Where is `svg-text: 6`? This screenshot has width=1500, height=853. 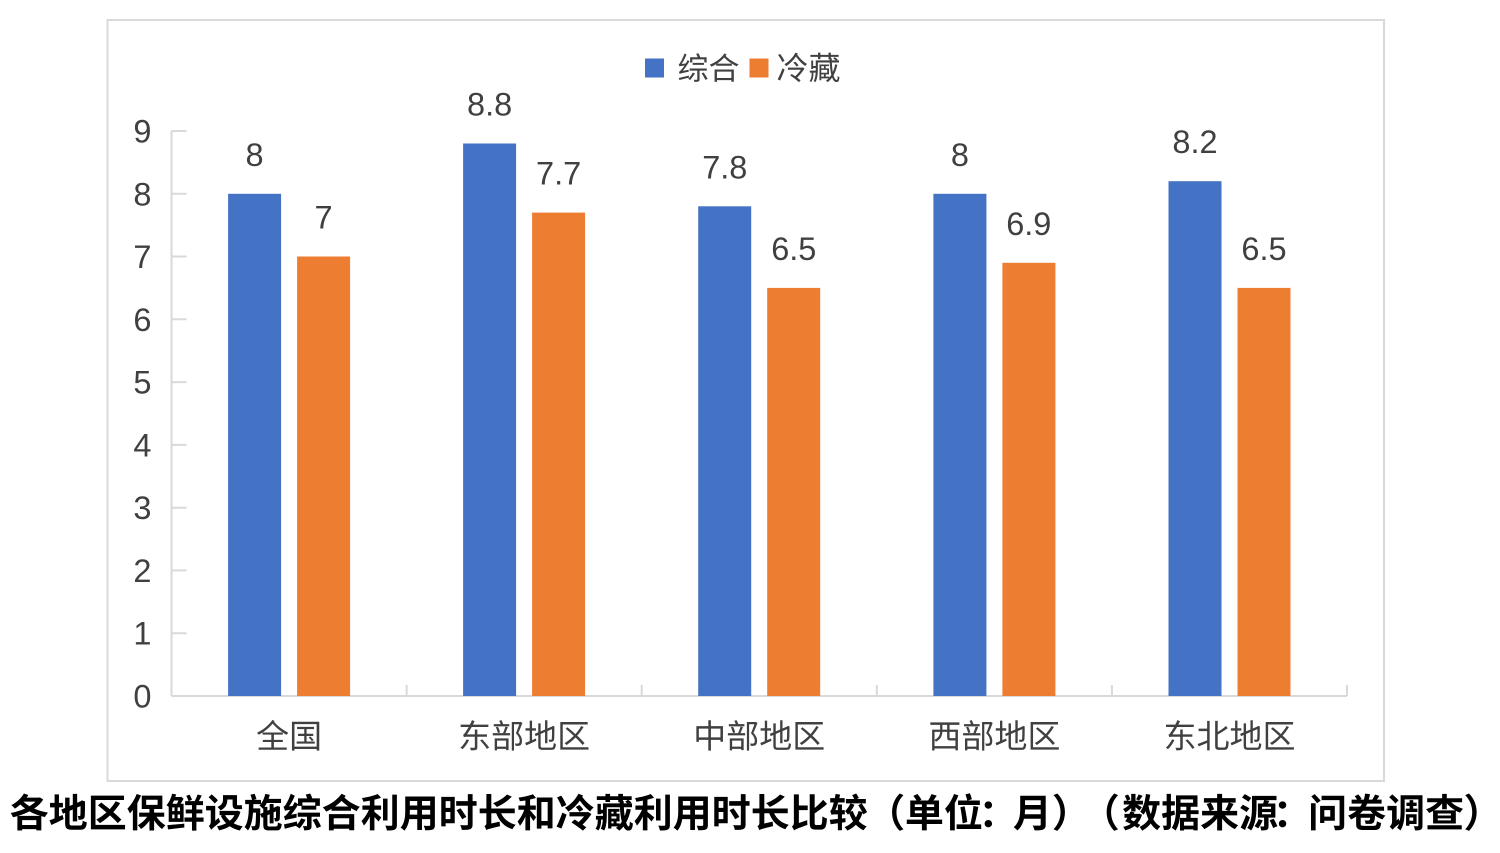 svg-text: 6 is located at coordinates (142, 320).